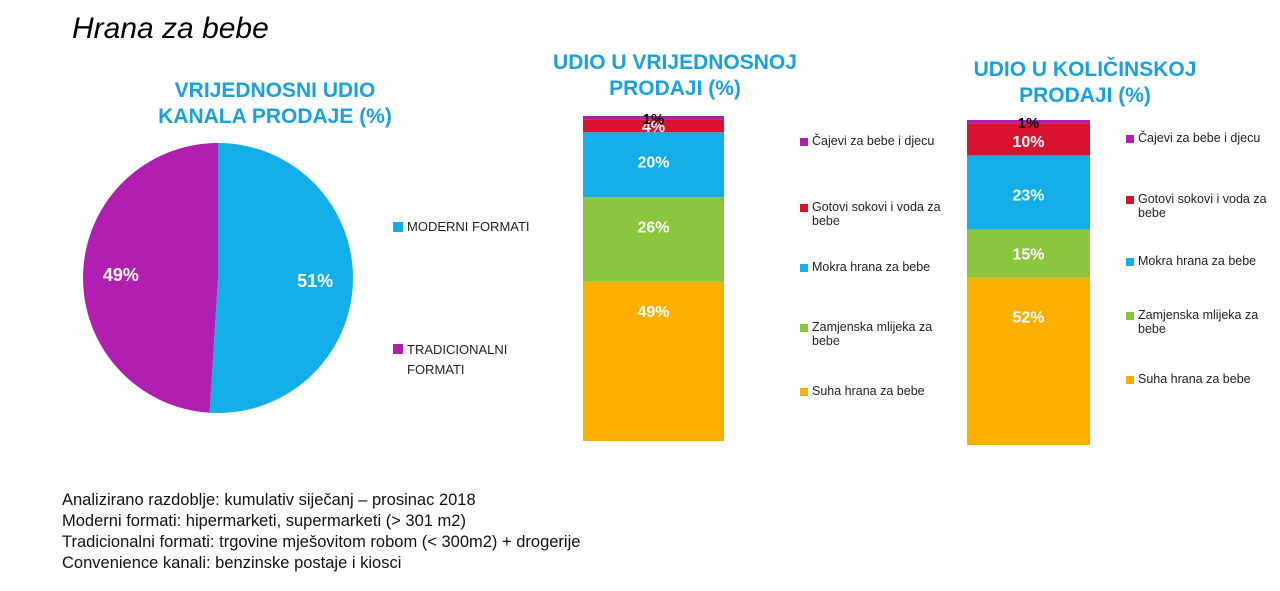 This screenshot has width=1280, height=591. I want to click on value-share-legend-item: Suha hrana za bebe, so click(885, 391).